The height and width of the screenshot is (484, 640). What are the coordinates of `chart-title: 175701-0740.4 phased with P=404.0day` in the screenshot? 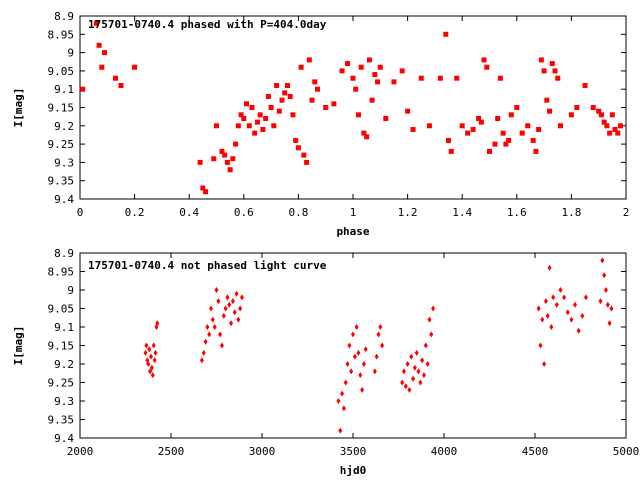 It's located at (207, 24).